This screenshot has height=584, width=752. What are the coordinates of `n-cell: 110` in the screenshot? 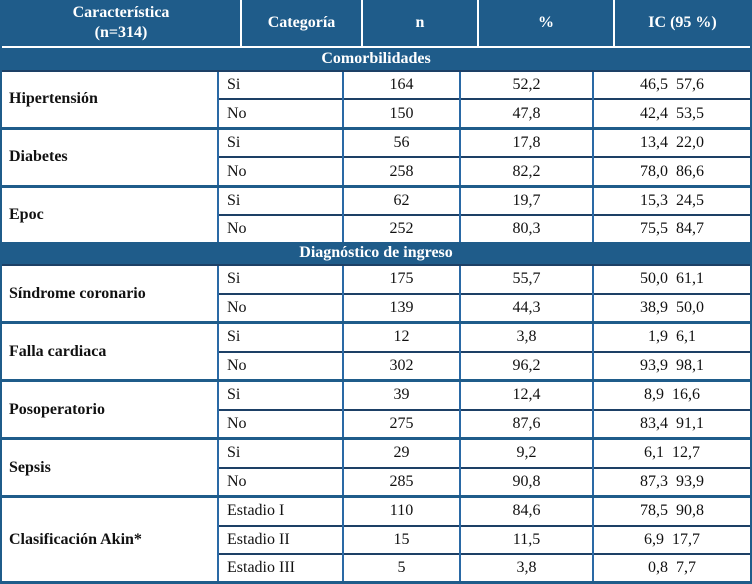 It's located at (401, 510).